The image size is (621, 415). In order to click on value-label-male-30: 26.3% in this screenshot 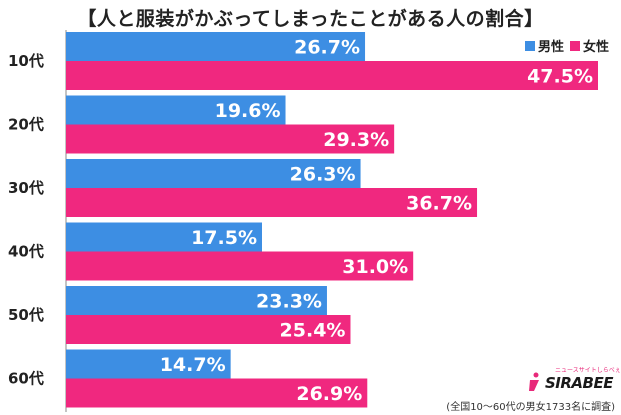, I will do `click(323, 175)`.